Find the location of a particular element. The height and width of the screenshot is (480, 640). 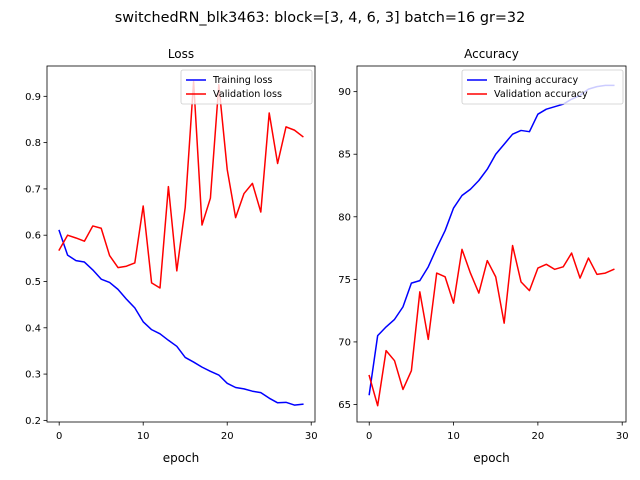

loss-x-axis-label: epoch is located at coordinates (181, 458).